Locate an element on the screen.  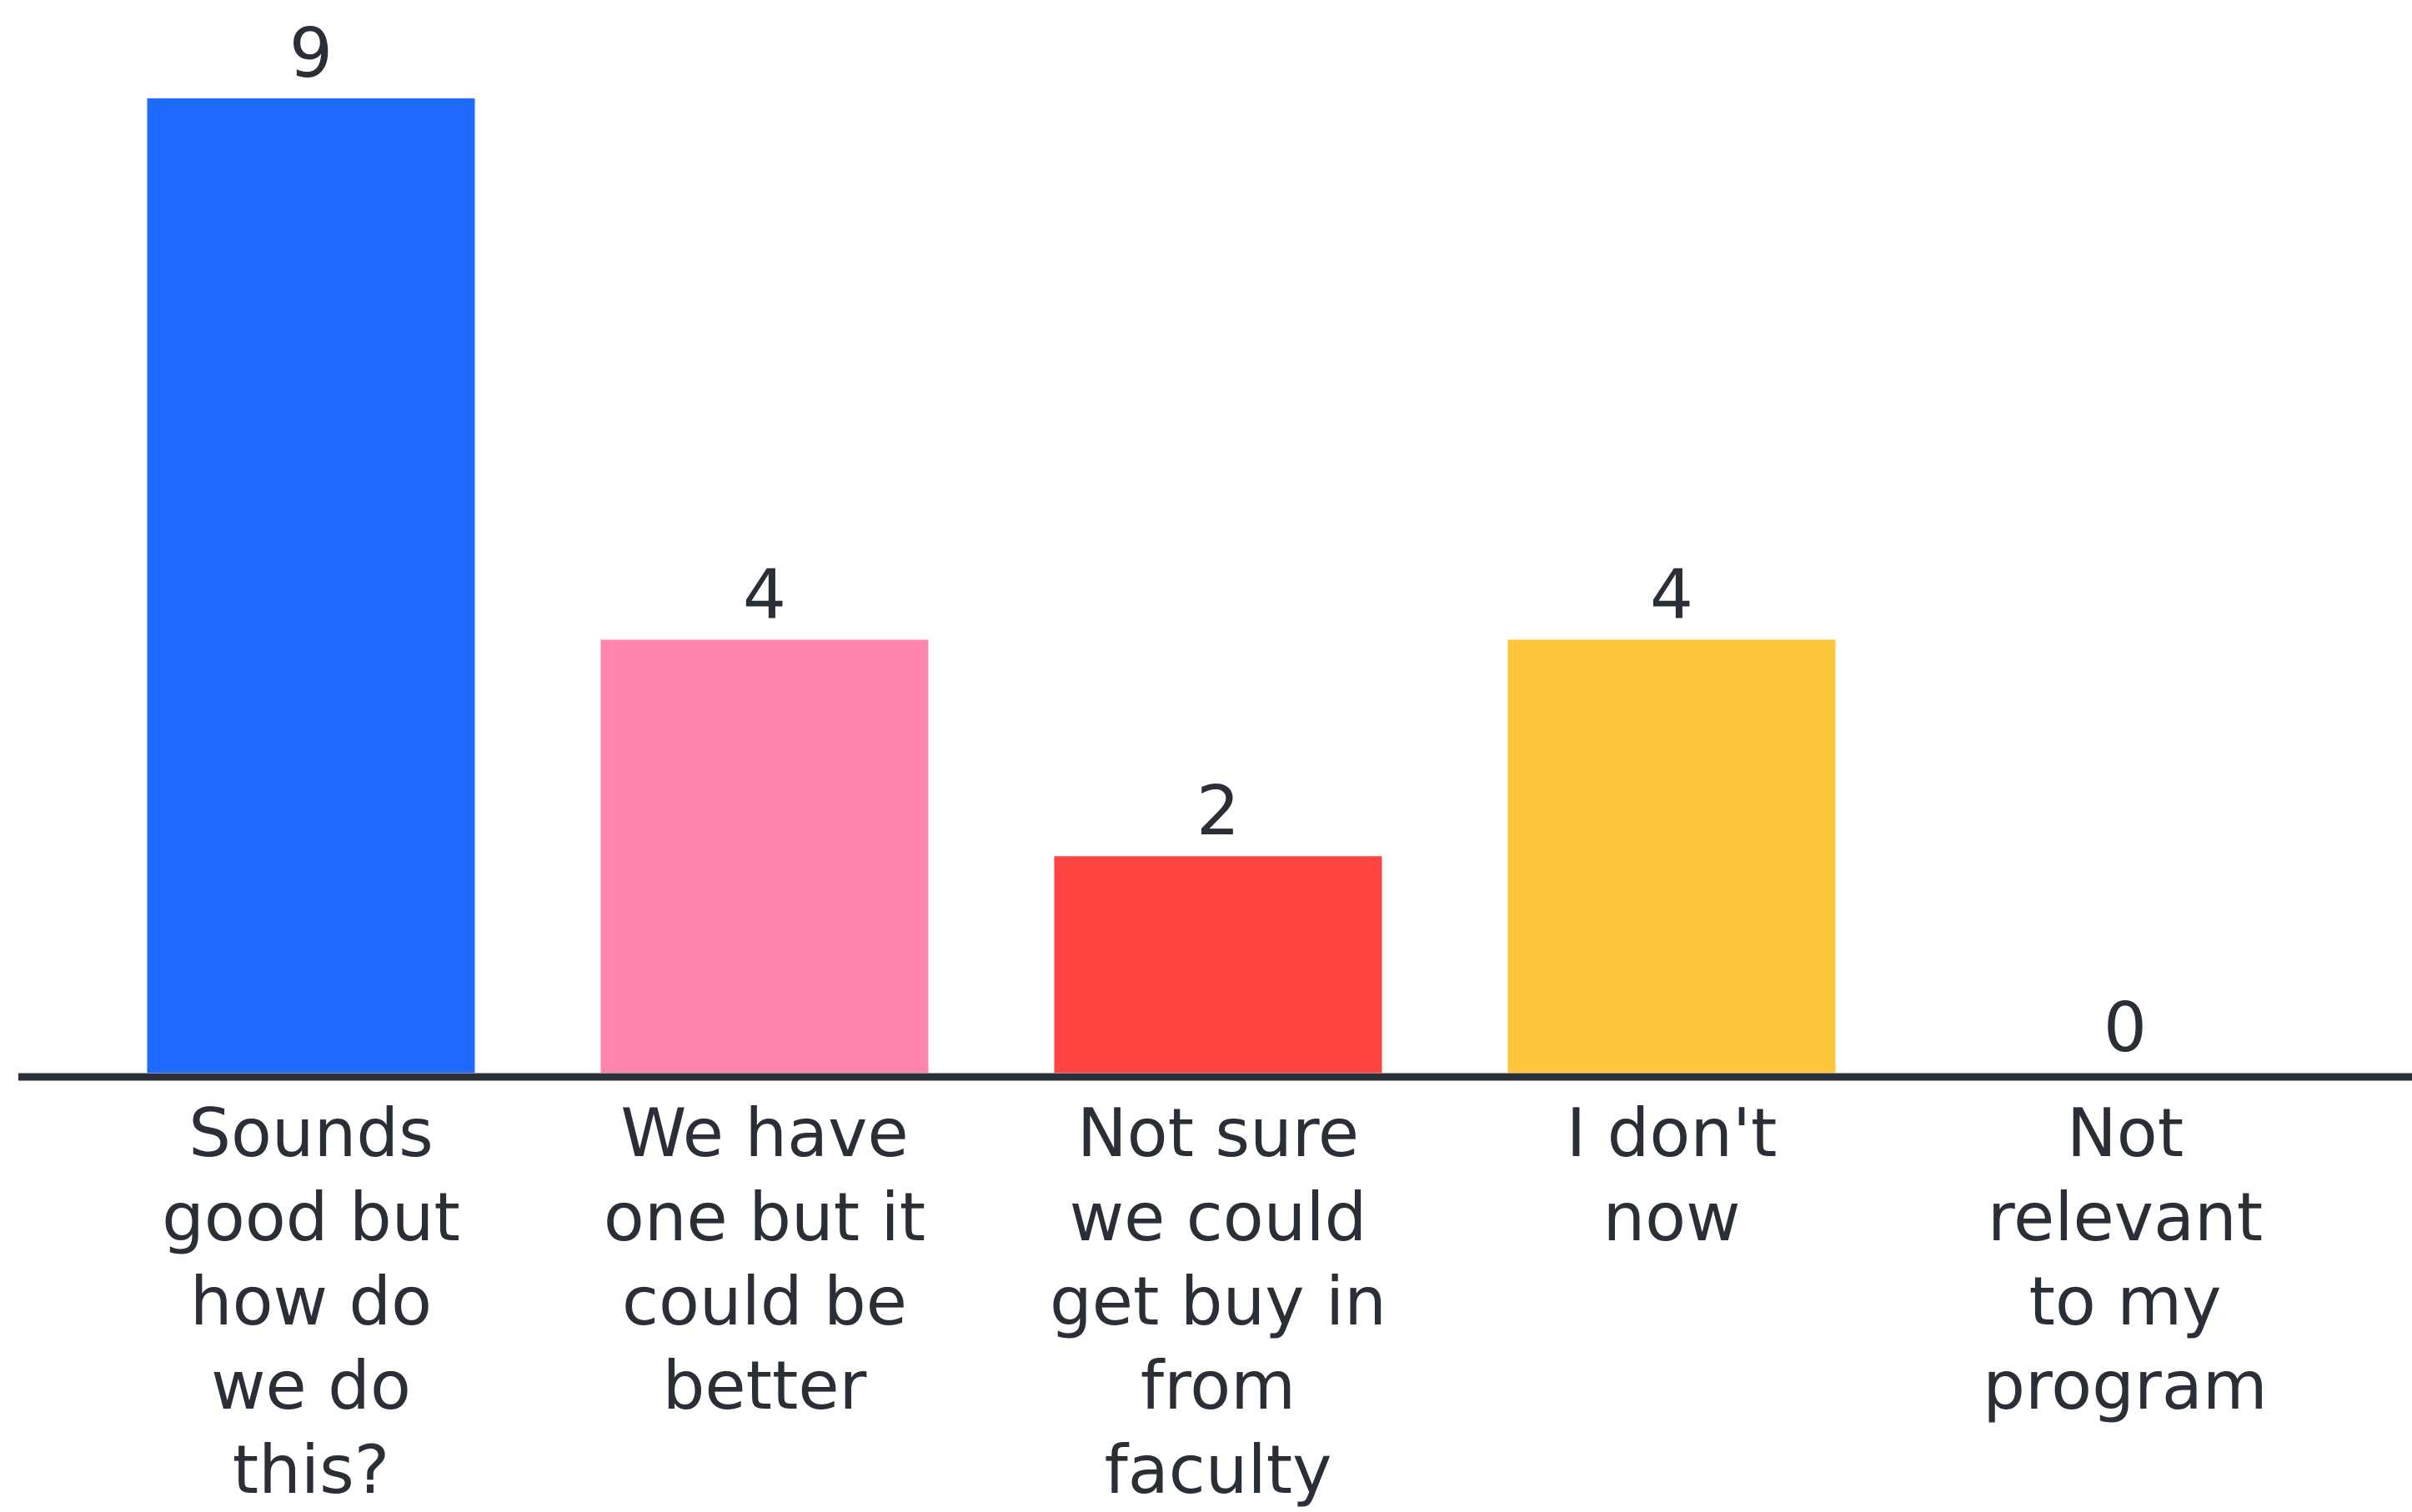
bar-value-label-3: 4 is located at coordinates (1672, 594).